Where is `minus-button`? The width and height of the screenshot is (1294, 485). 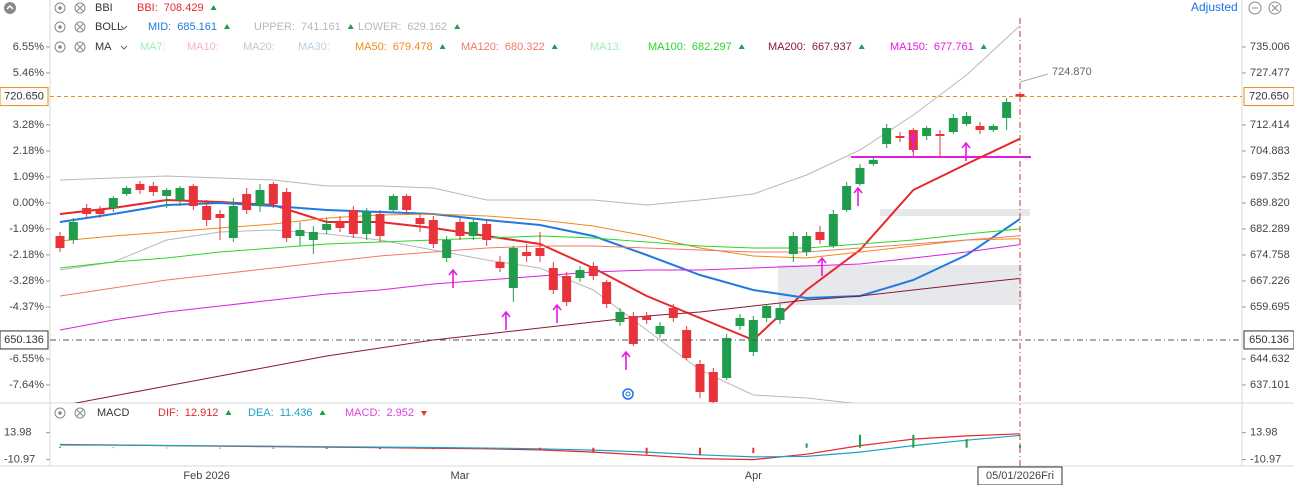 minus-button is located at coordinates (1255, 8).